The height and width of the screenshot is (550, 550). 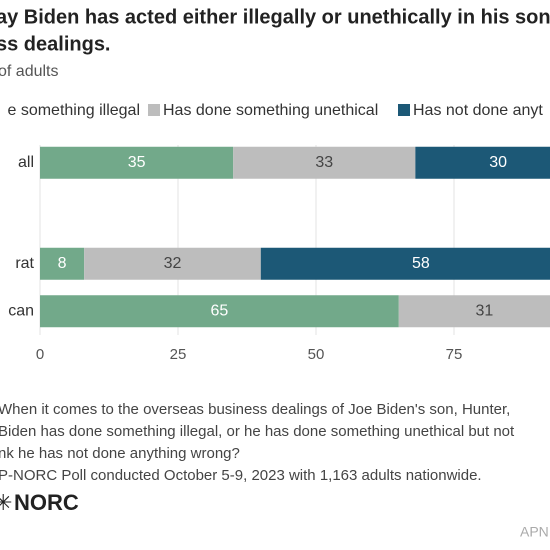 I want to click on data-label: 35, so click(x=137, y=162).